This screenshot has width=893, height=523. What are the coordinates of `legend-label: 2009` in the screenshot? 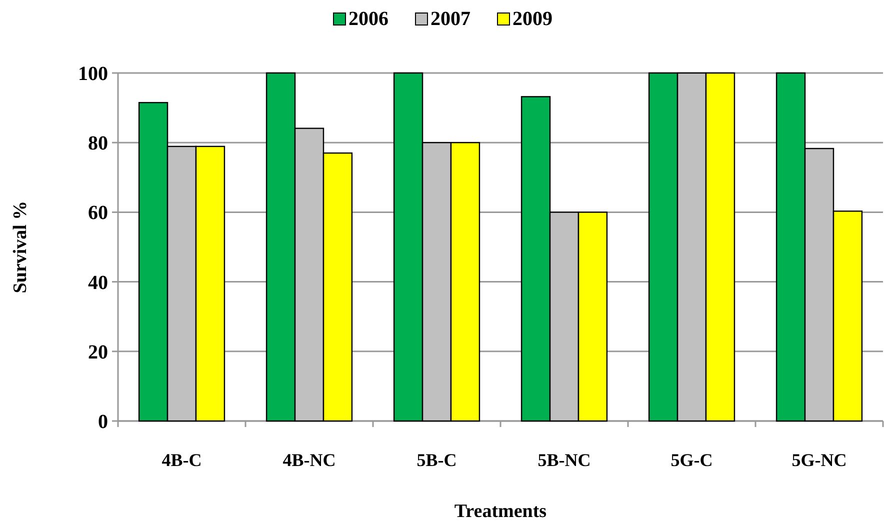 It's located at (532, 19).